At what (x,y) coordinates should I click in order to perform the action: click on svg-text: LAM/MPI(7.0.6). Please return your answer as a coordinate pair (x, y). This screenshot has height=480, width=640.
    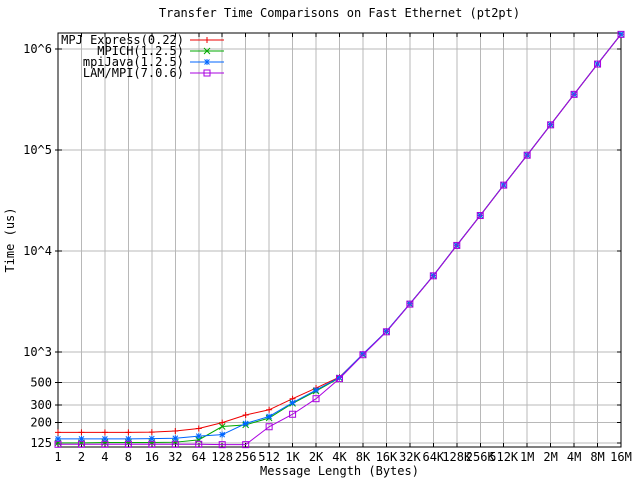
    Looking at the image, I should click on (133, 73).